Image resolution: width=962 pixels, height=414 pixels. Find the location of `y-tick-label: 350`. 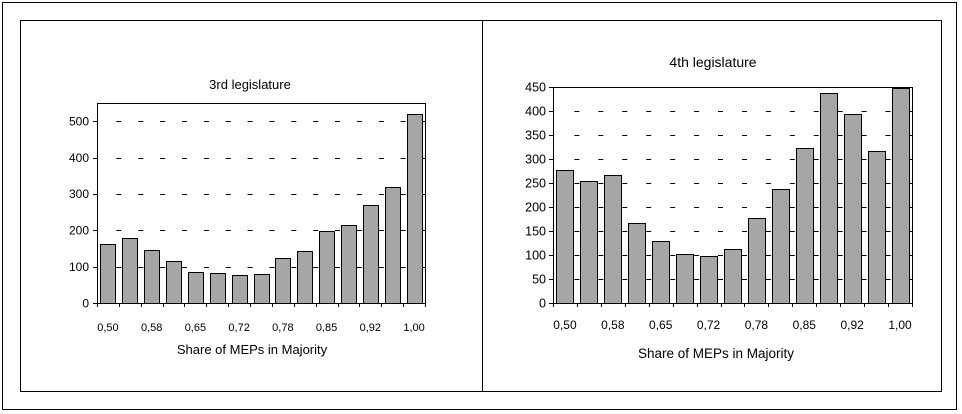

y-tick-label: 350 is located at coordinates (535, 136).